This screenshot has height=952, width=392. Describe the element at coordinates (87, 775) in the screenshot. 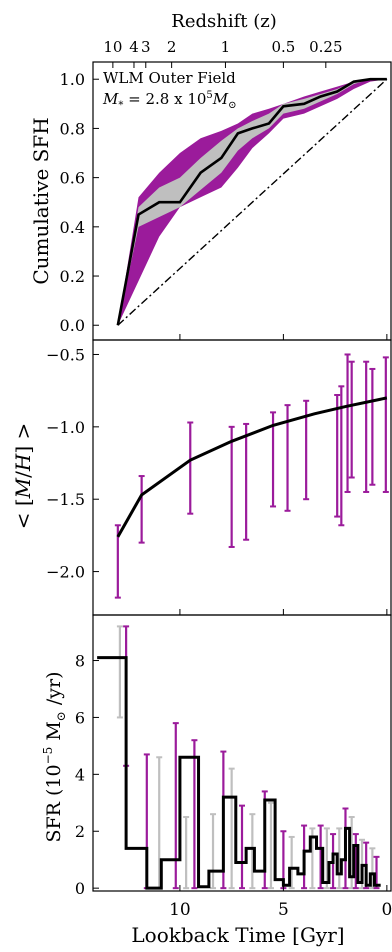

I see `sfr-y-ticks: 0 2 4 6 8` at that location.